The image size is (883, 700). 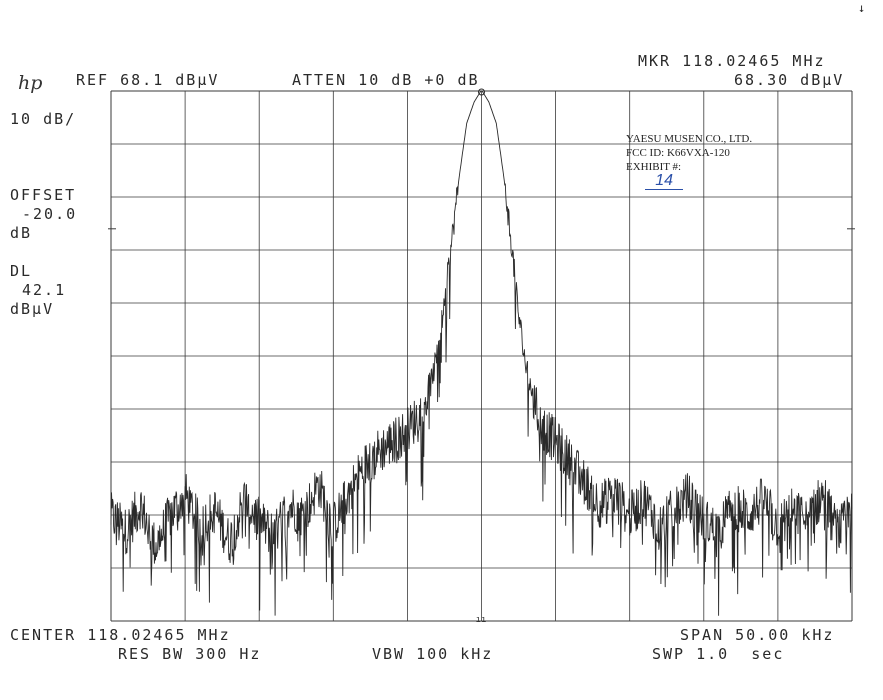 I want to click on display-line-unit: dBµV, so click(x=32, y=309).